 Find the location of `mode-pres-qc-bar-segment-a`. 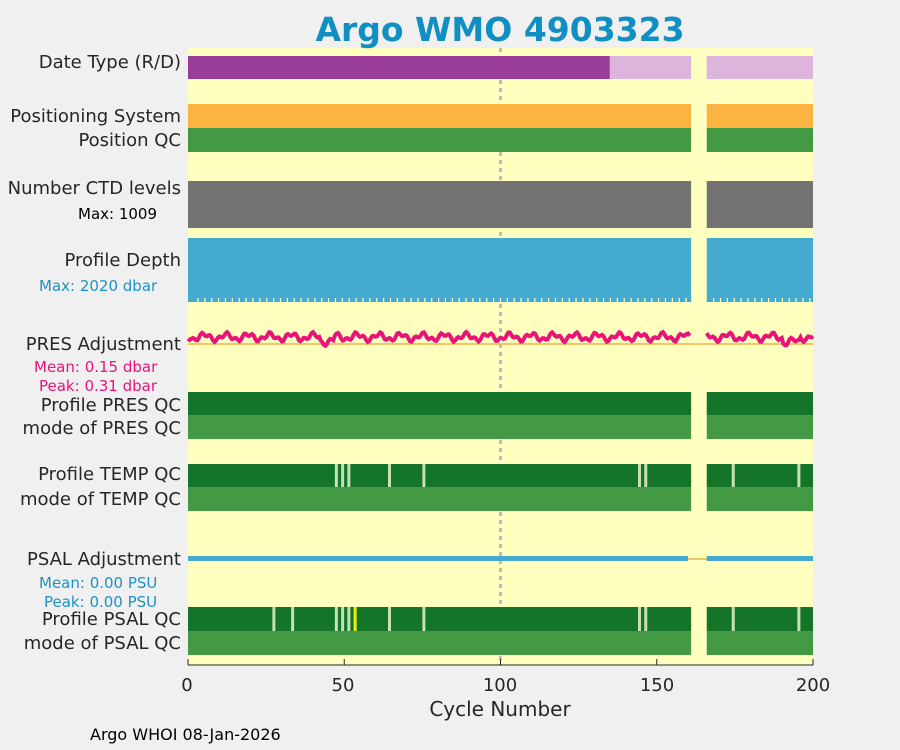

mode-pres-qc-bar-segment-a is located at coordinates (440, 427).